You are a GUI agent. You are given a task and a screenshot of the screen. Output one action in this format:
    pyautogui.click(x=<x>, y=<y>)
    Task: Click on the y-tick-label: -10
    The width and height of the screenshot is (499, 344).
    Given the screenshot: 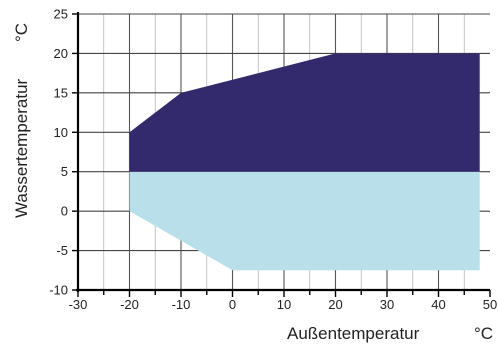 What is the action you would take?
    pyautogui.click(x=58, y=290)
    